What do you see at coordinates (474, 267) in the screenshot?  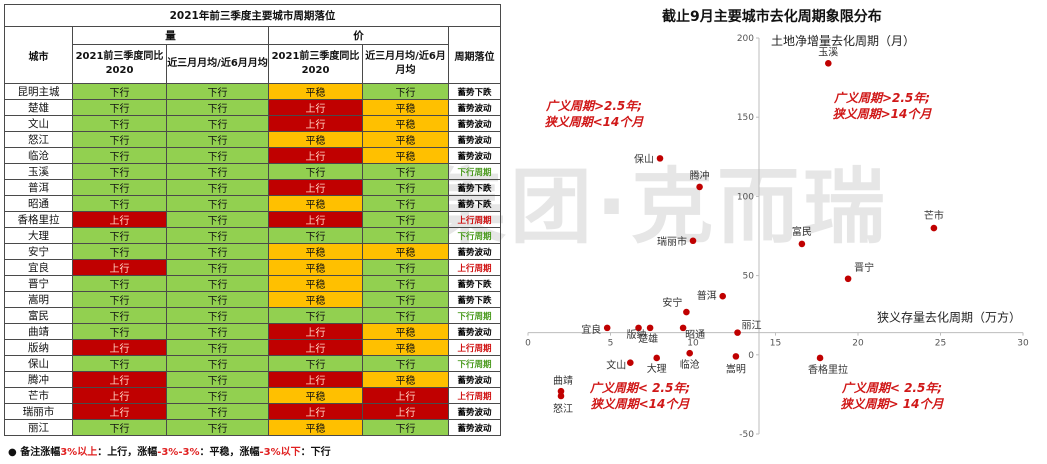 I see `phase-cell: 上行周期` at bounding box center [474, 267].